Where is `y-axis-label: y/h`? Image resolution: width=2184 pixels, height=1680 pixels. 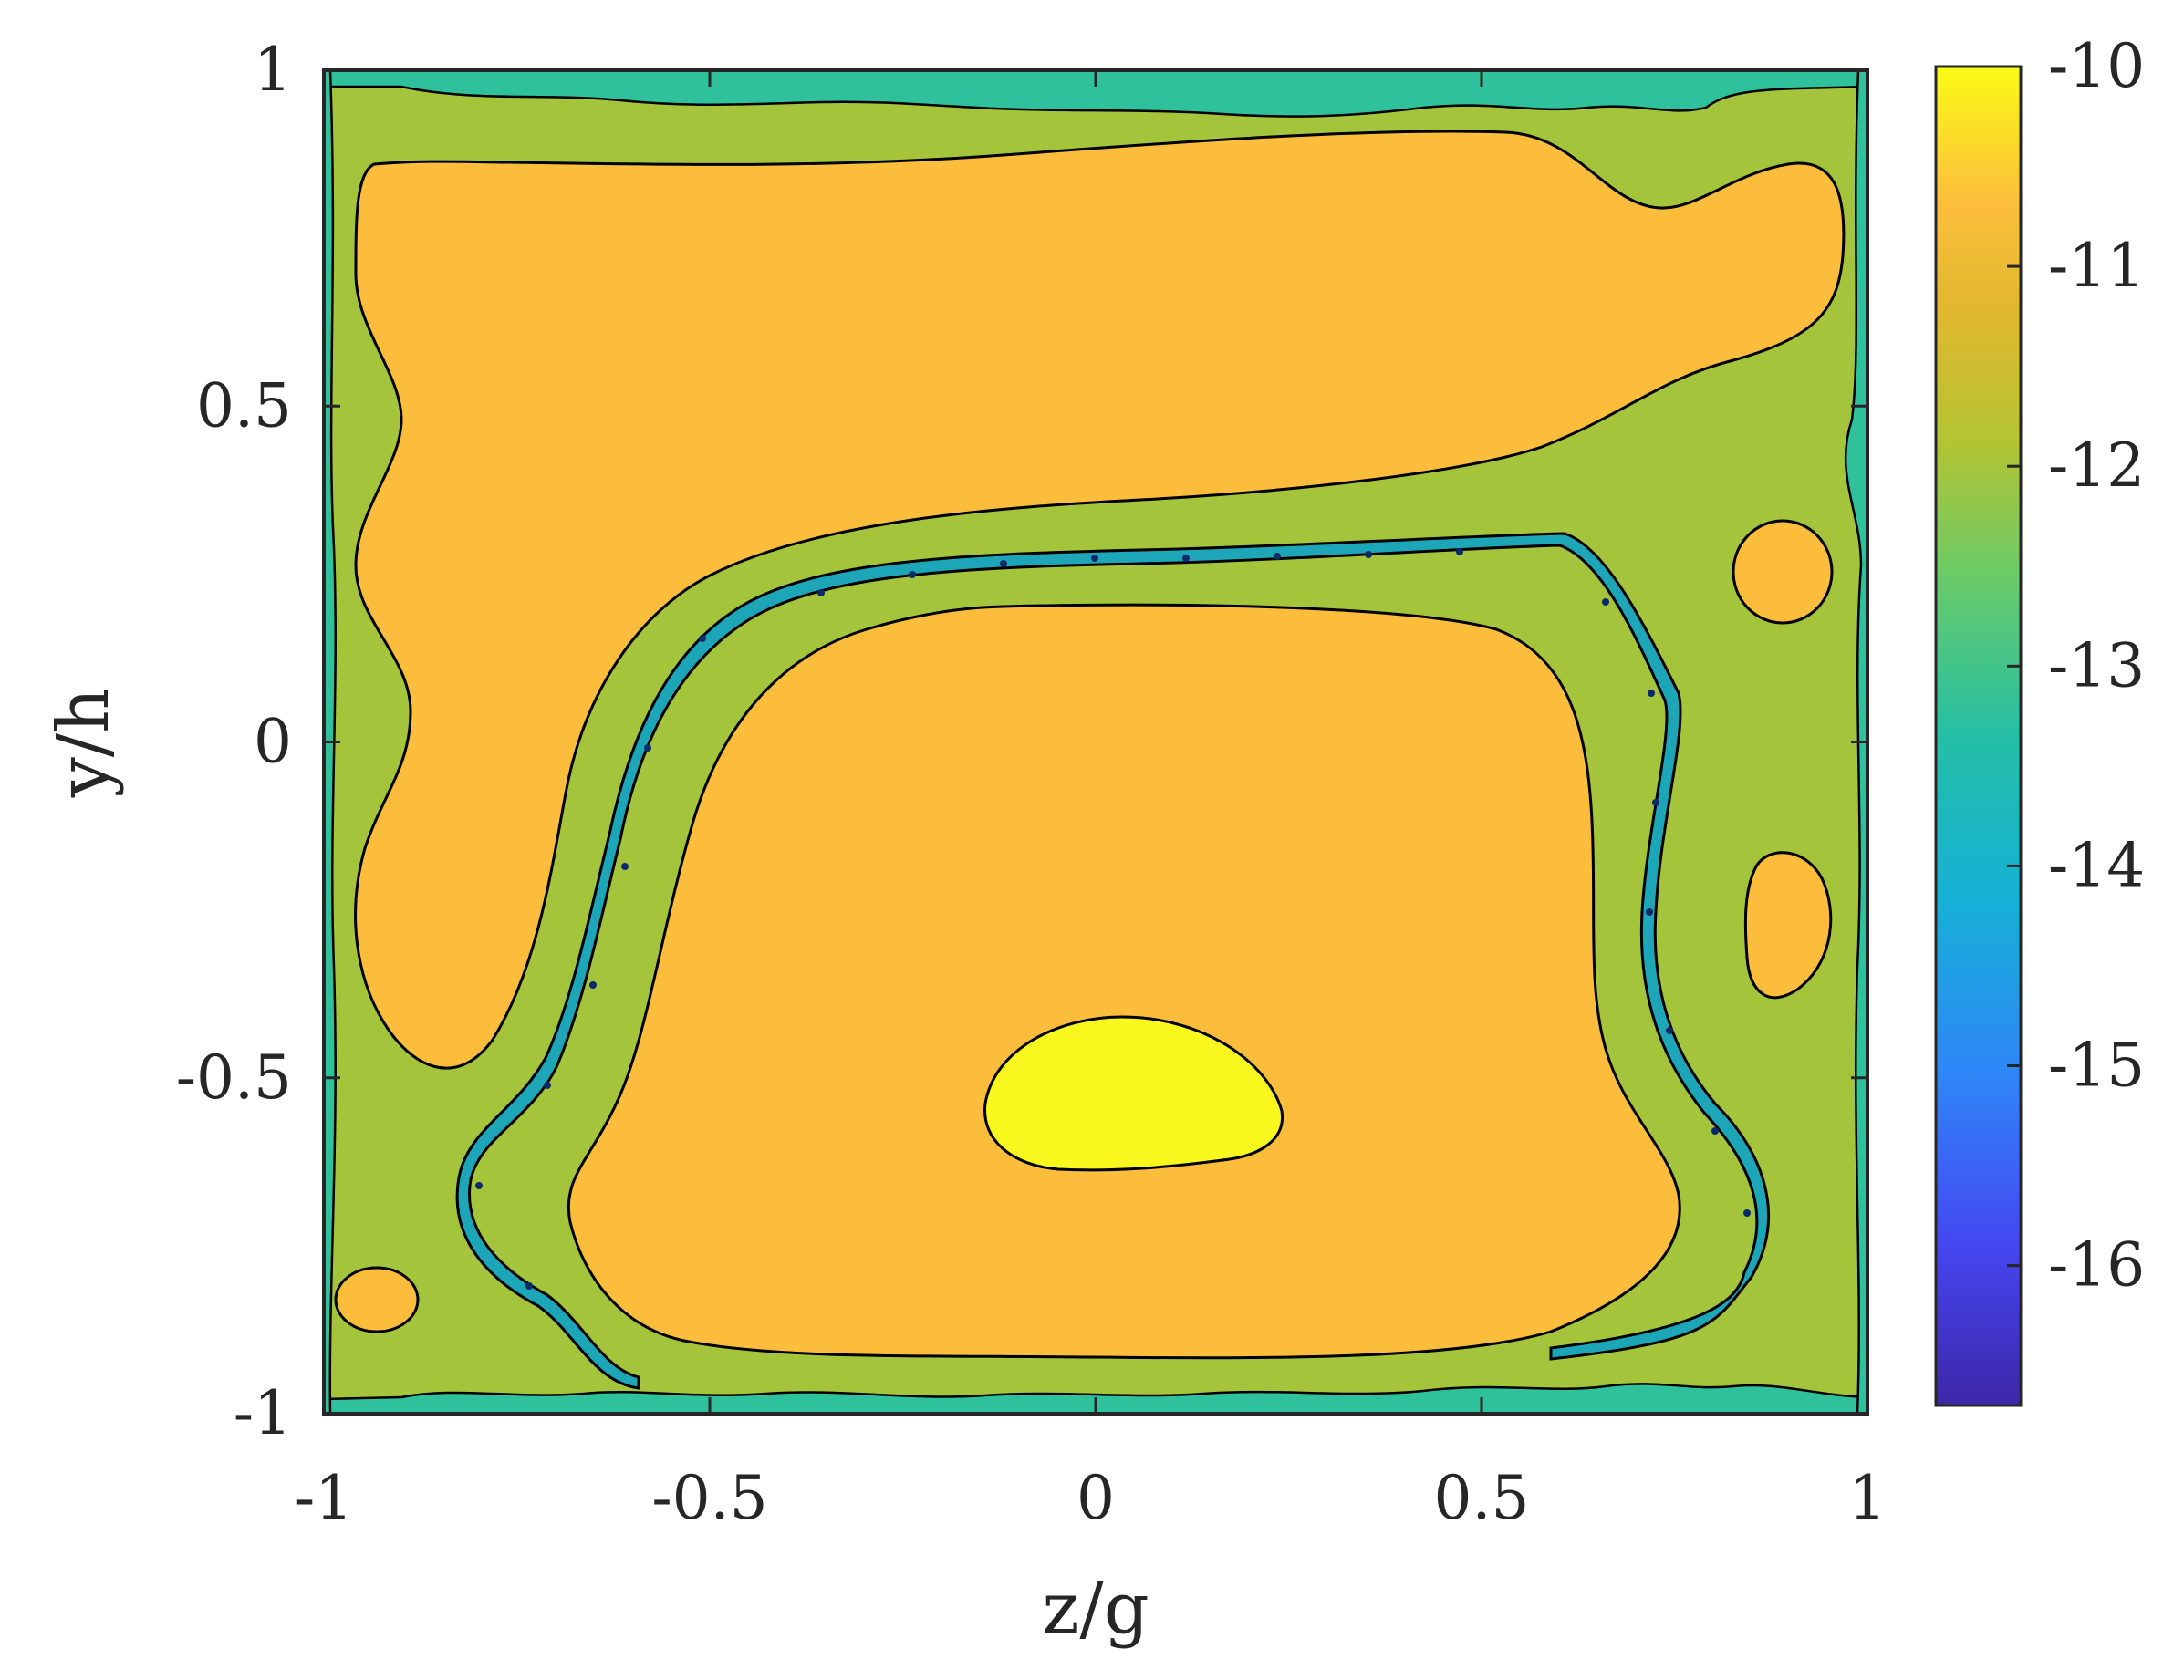
y-axis-label: y/h is located at coordinates (84, 744).